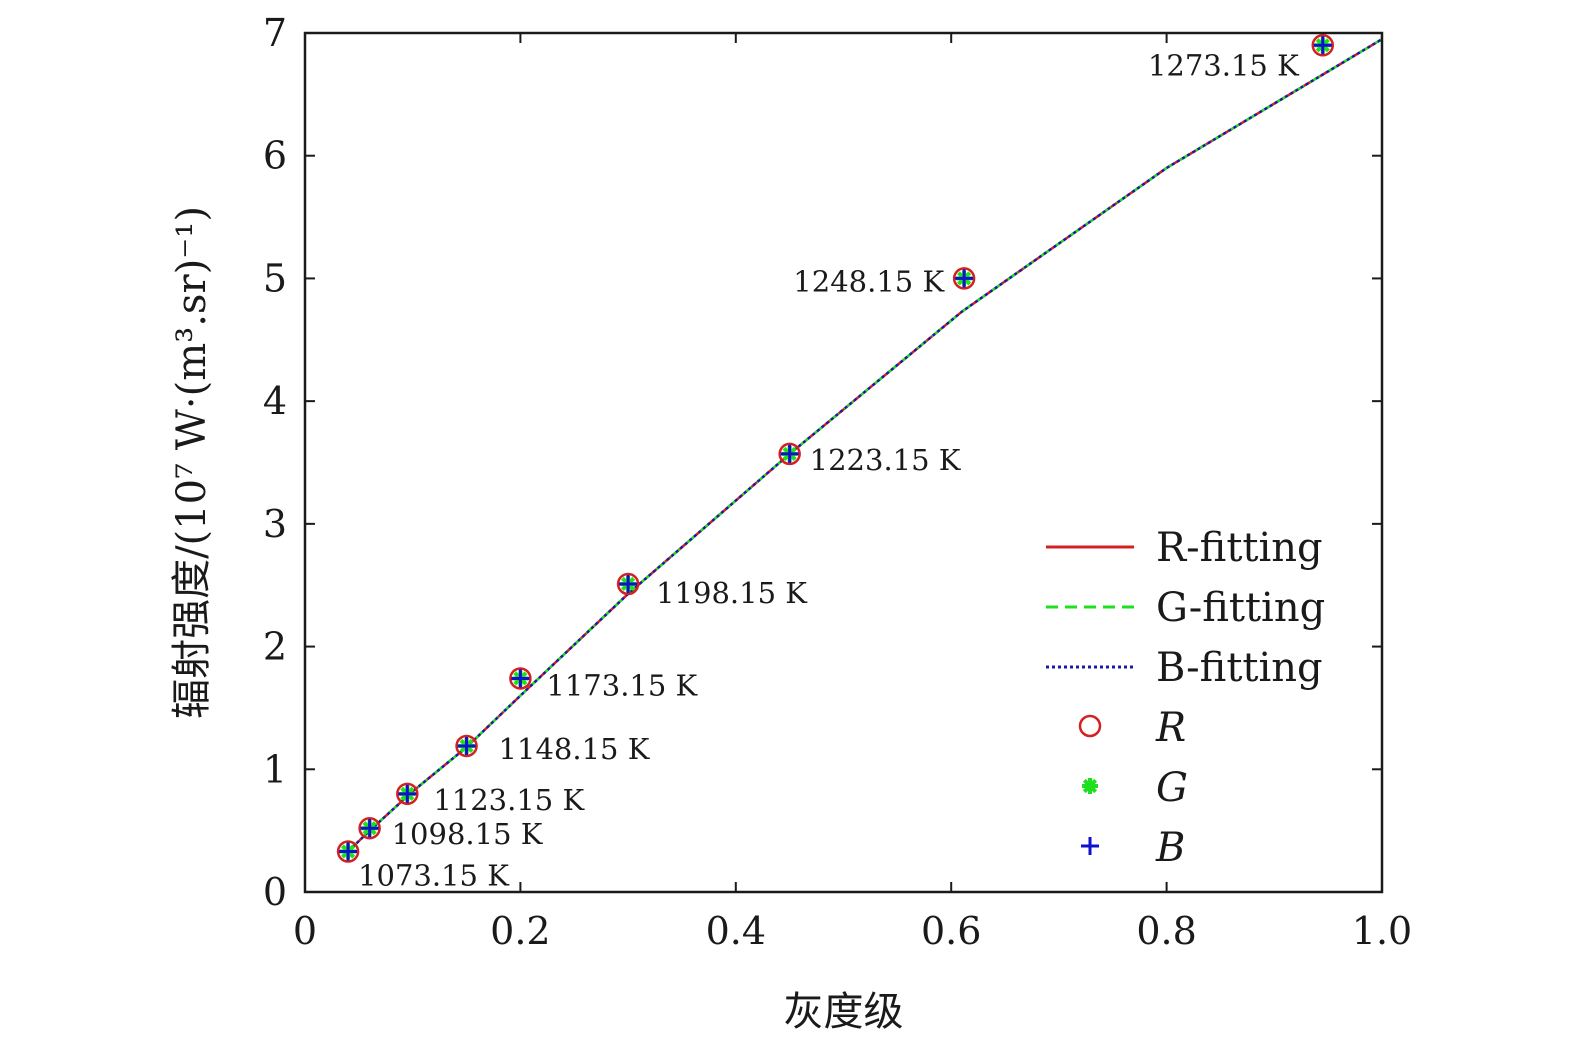 The width and height of the screenshot is (1575, 1053). What do you see at coordinates (520, 931) in the screenshot?
I see `x-tick-label: 0.2` at bounding box center [520, 931].